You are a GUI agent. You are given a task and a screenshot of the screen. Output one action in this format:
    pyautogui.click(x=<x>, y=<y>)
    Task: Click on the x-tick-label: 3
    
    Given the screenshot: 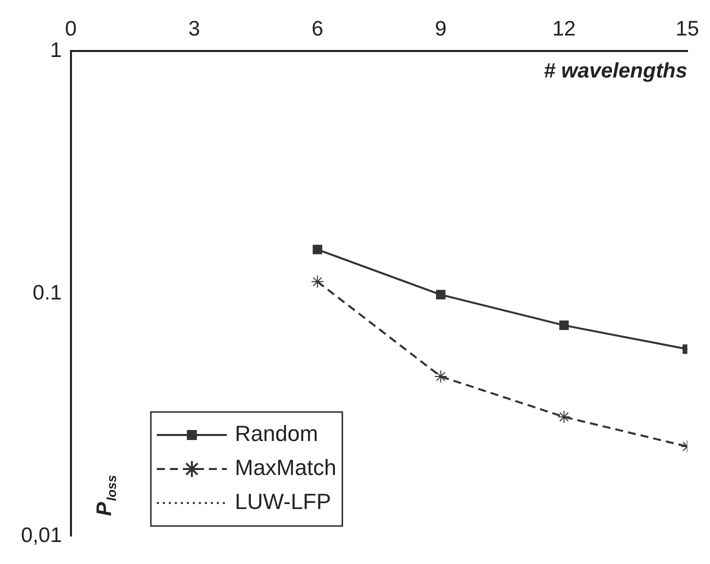 What is the action you would take?
    pyautogui.click(x=194, y=28)
    